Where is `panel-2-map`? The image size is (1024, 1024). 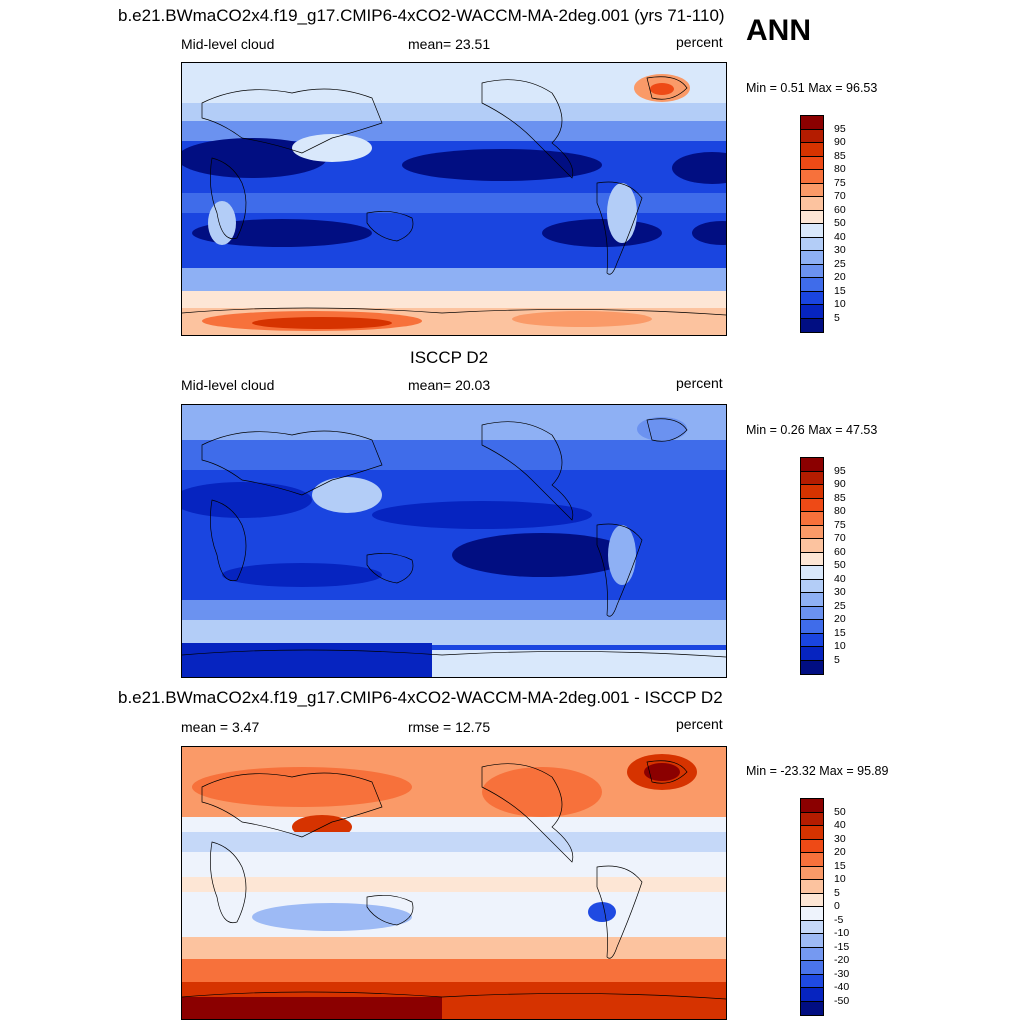
panel-2-map is located at coordinates (454, 541).